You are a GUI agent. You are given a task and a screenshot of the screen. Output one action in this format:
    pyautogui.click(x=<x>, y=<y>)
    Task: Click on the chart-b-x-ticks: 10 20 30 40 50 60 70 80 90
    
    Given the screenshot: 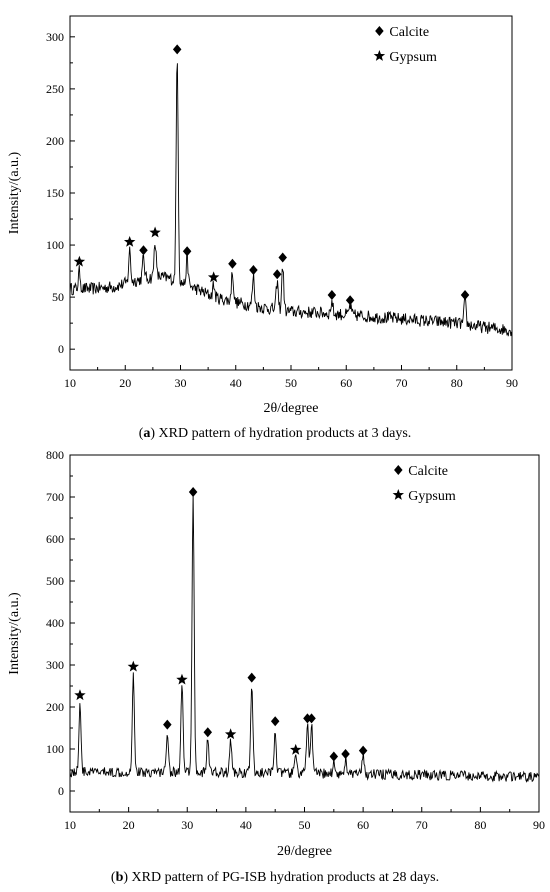 What is the action you would take?
    pyautogui.click(x=304, y=819)
    